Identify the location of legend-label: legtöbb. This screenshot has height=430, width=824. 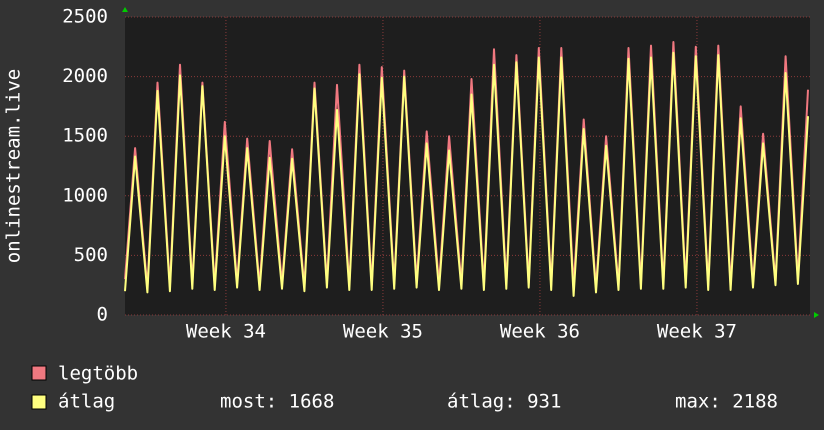
(98, 374).